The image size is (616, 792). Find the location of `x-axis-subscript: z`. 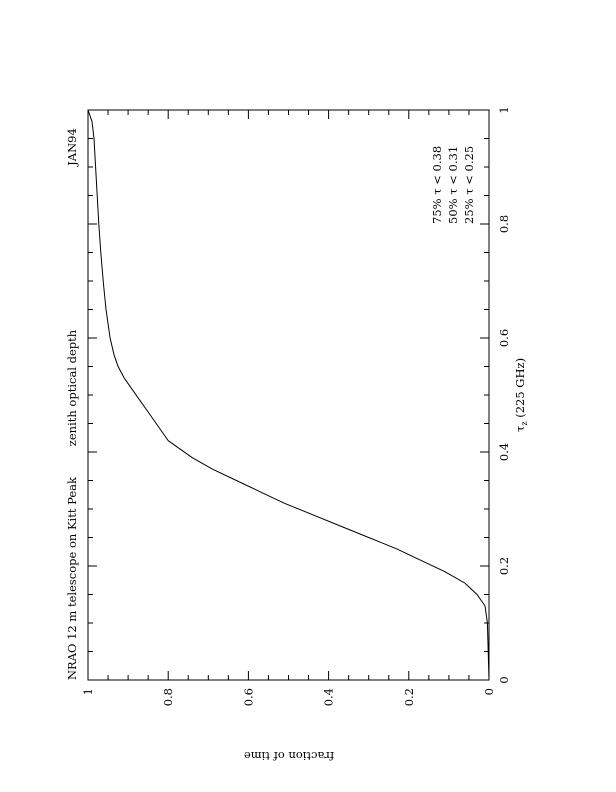

x-axis-subscript: z is located at coordinates (524, 423).